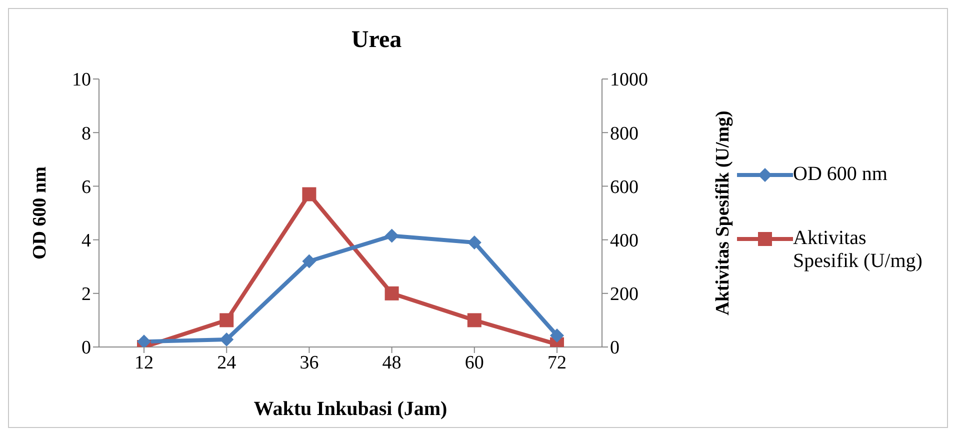  What do you see at coordinates (624, 133) in the screenshot?
I see `y2-tick-label: 800` at bounding box center [624, 133].